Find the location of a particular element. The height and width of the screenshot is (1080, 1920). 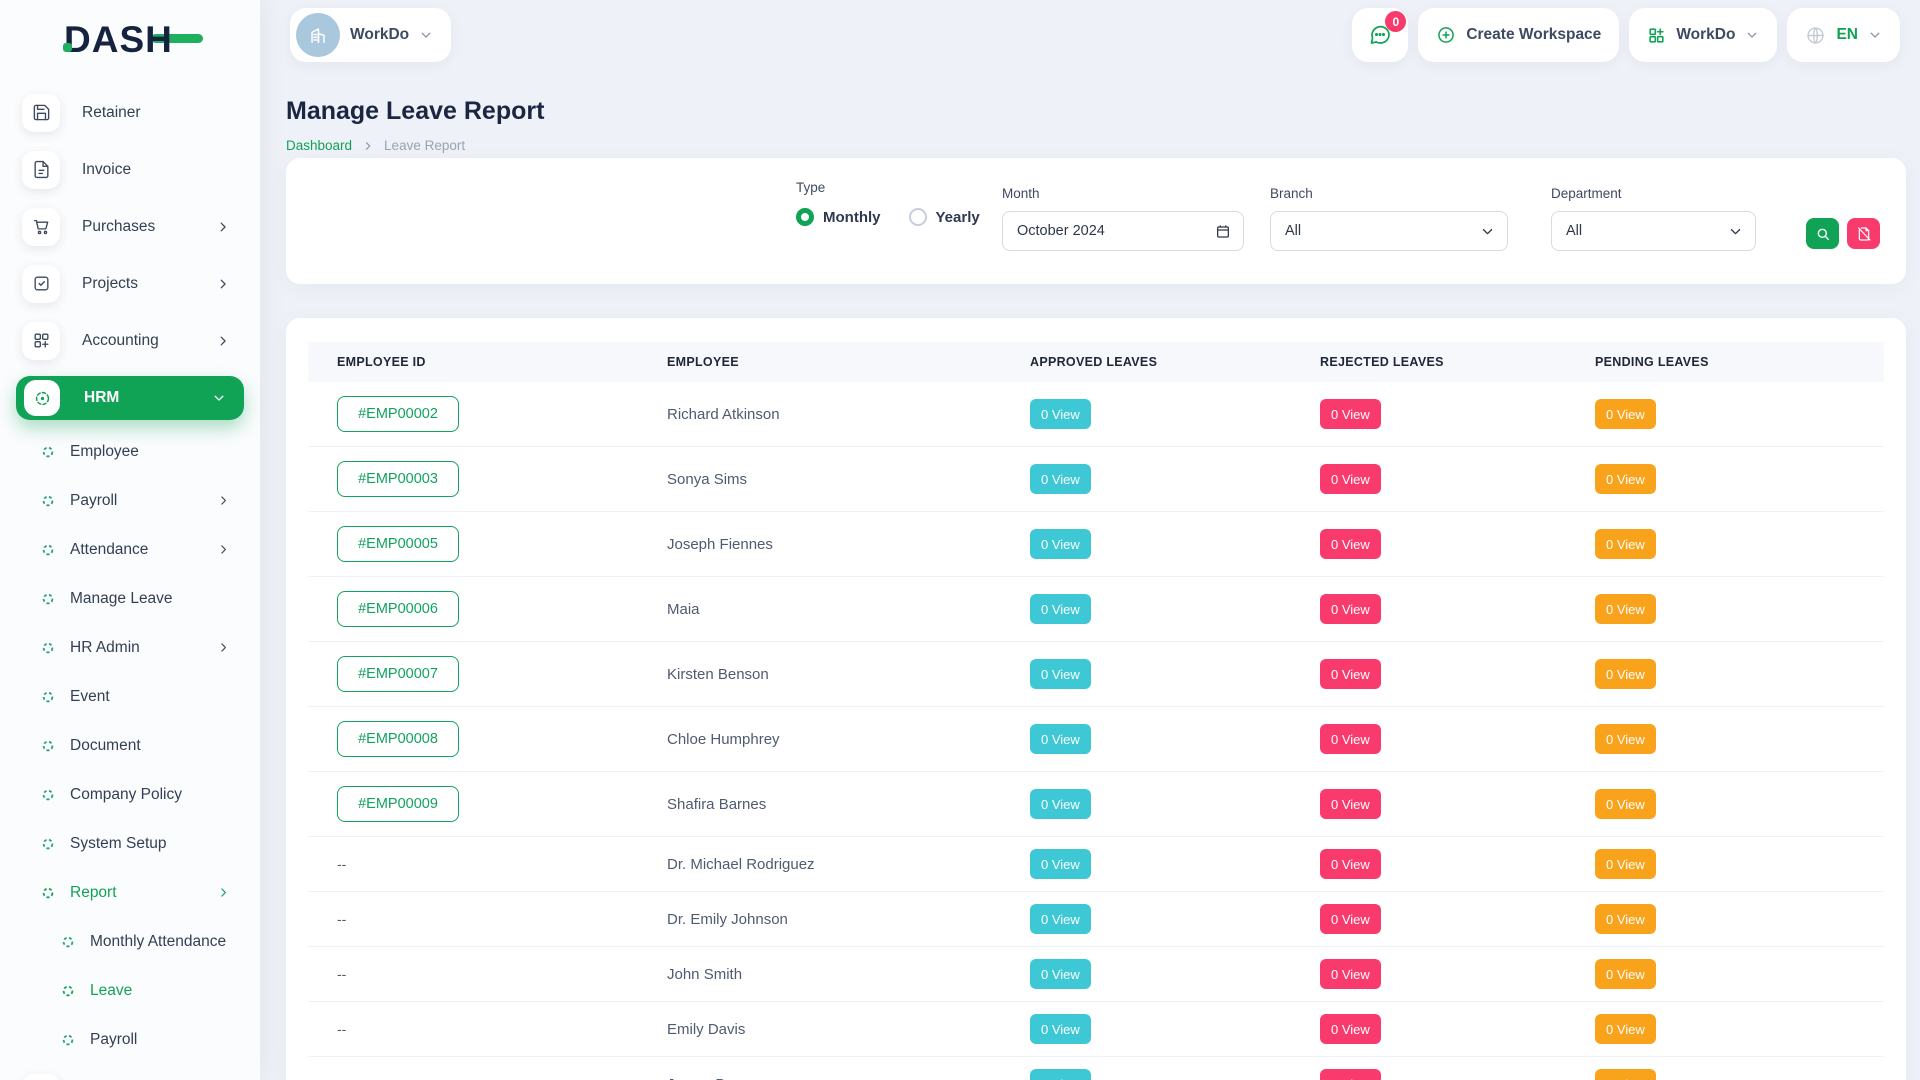

search-button is located at coordinates (1822, 233).